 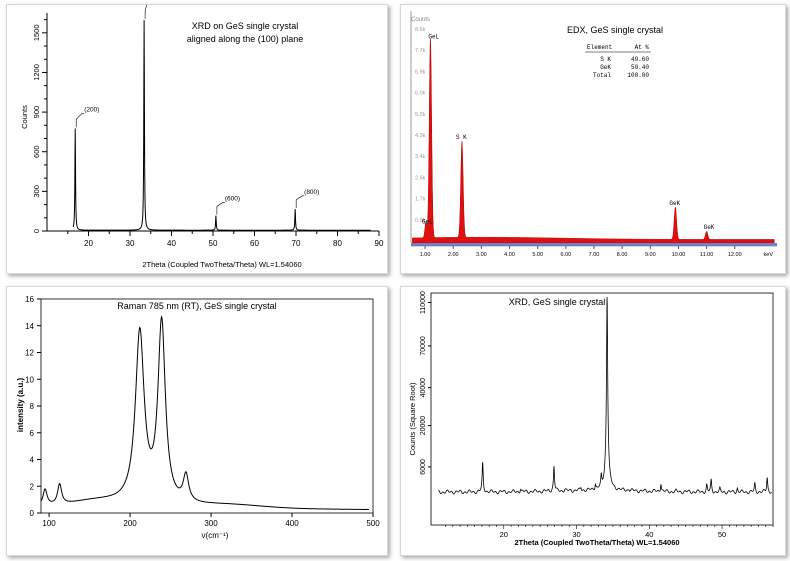 I want to click on edx-ytick-label: 6.0k, so click(x=420, y=94).